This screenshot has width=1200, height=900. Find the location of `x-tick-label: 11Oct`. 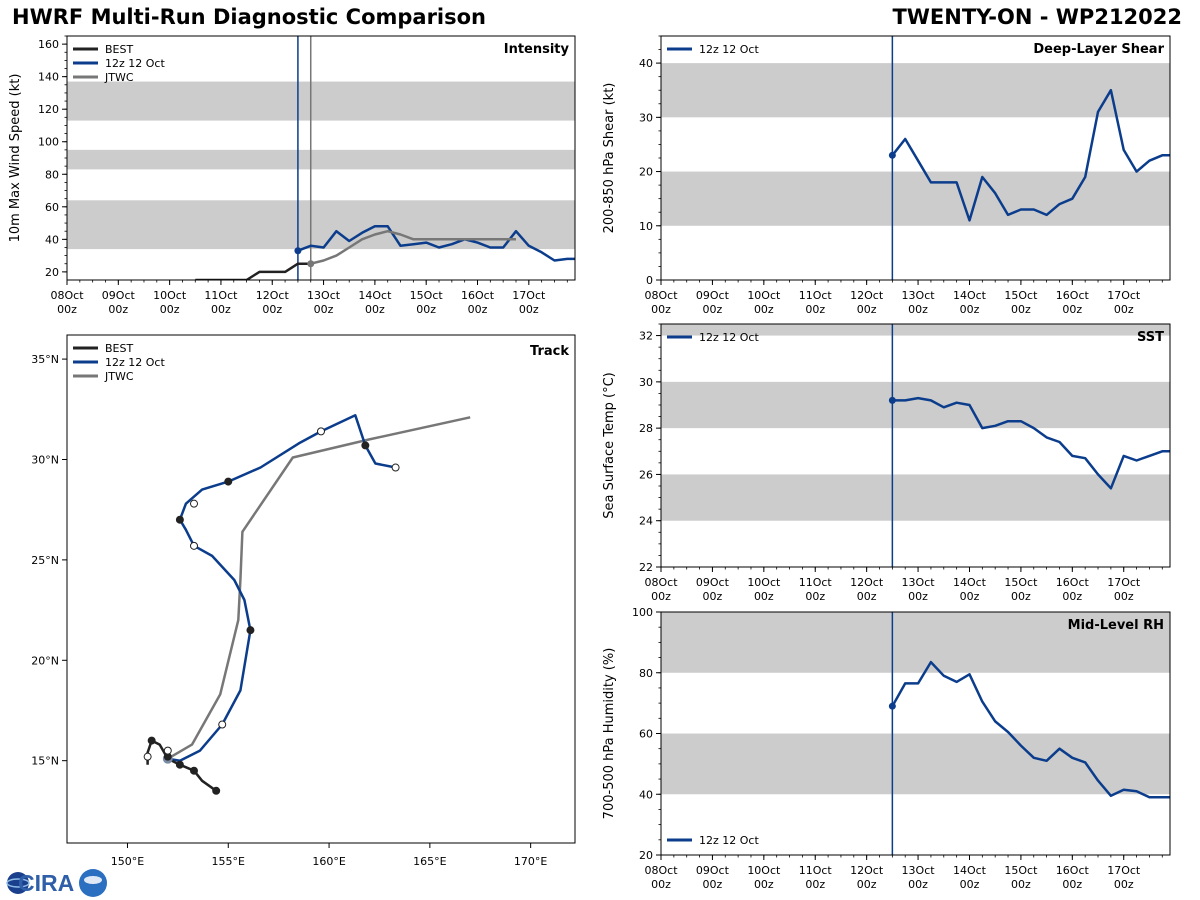

x-tick-label: 11Oct is located at coordinates (816, 870).